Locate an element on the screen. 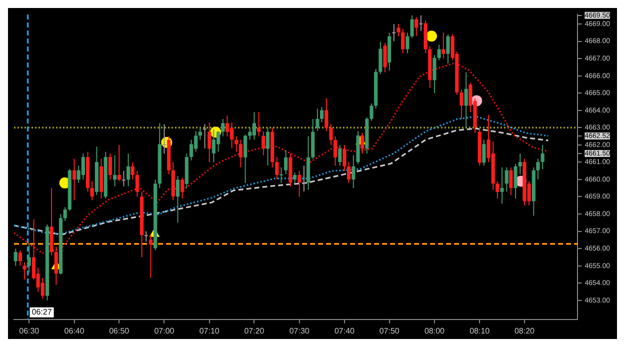 The image size is (625, 347). x-tick-label: 08:20 is located at coordinates (525, 331).